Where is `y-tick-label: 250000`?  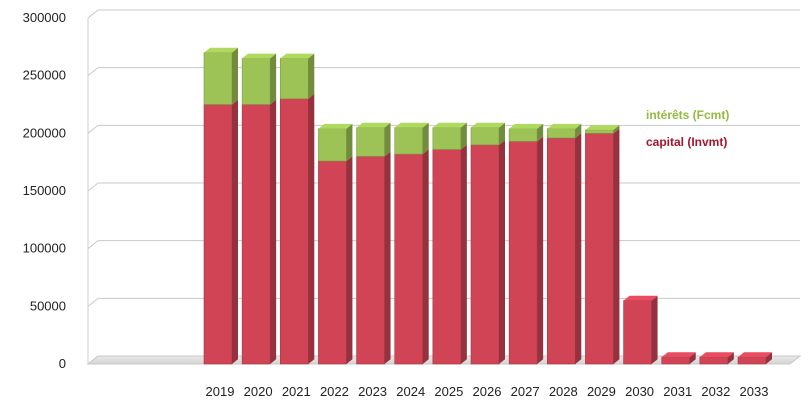 y-tick-label: 250000 is located at coordinates (44, 75).